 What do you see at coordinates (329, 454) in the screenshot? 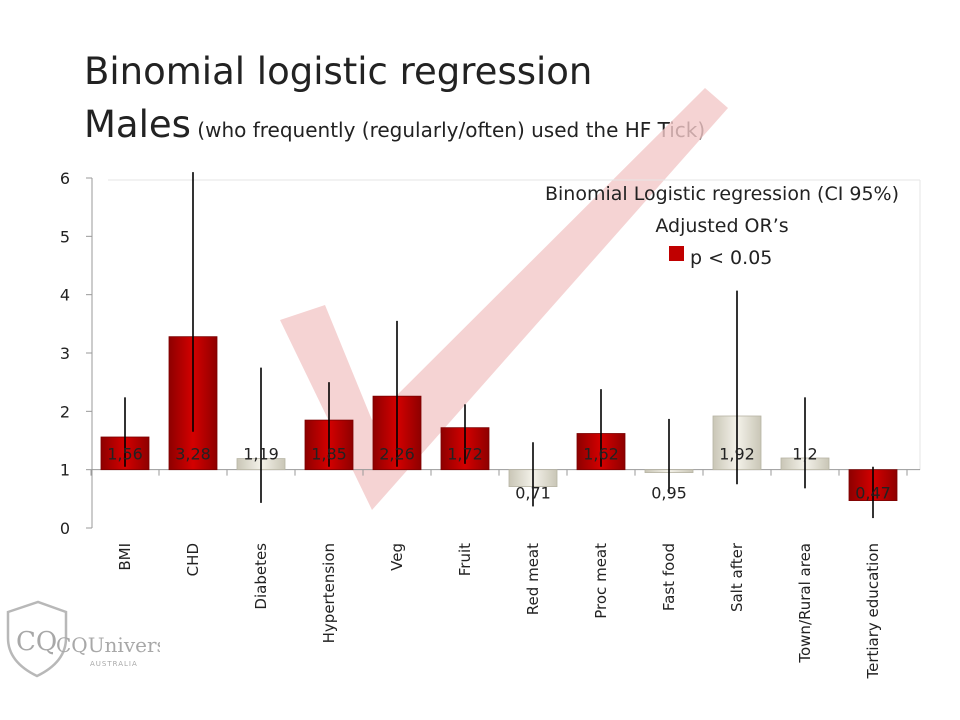
I see `data-label: 1,85` at bounding box center [329, 454].